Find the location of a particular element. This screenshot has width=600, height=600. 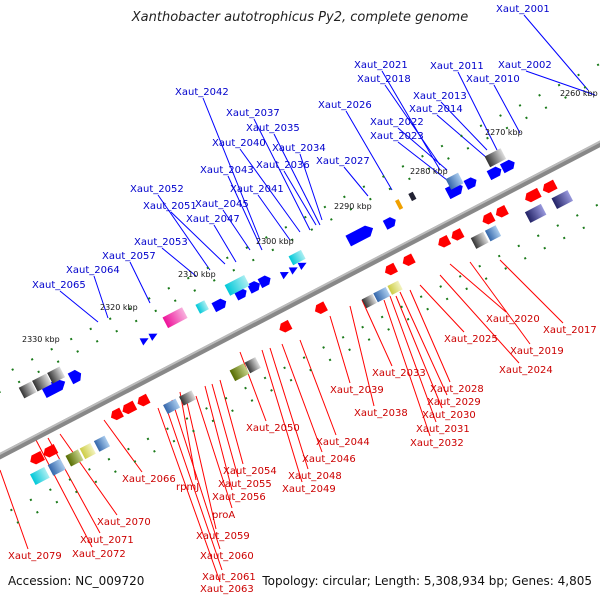

gene-label: Xaut_2050 is located at coordinates (273, 428).